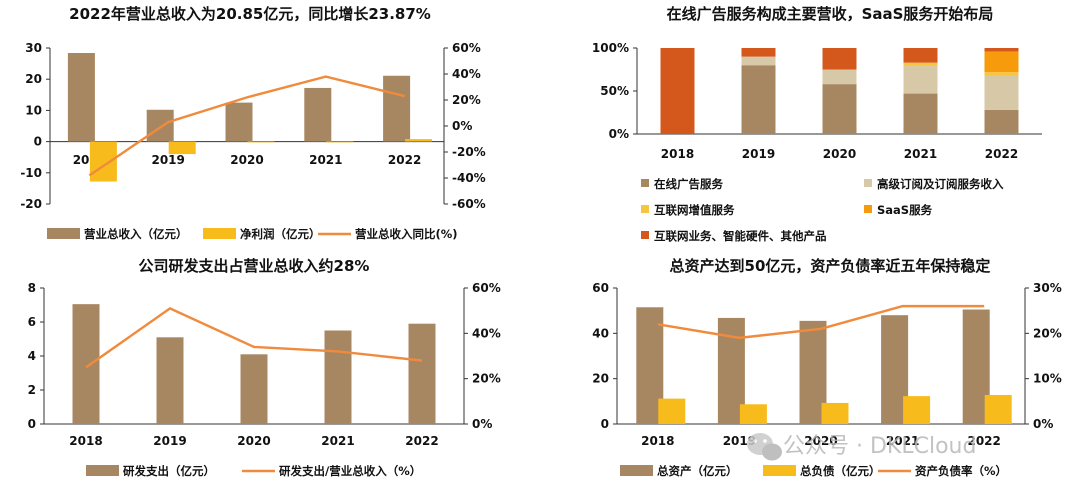 The height and width of the screenshot is (491, 1080). Describe the element at coordinates (697, 471) in the screenshot. I see `assets-legend-label: 总资产（亿元）` at that location.